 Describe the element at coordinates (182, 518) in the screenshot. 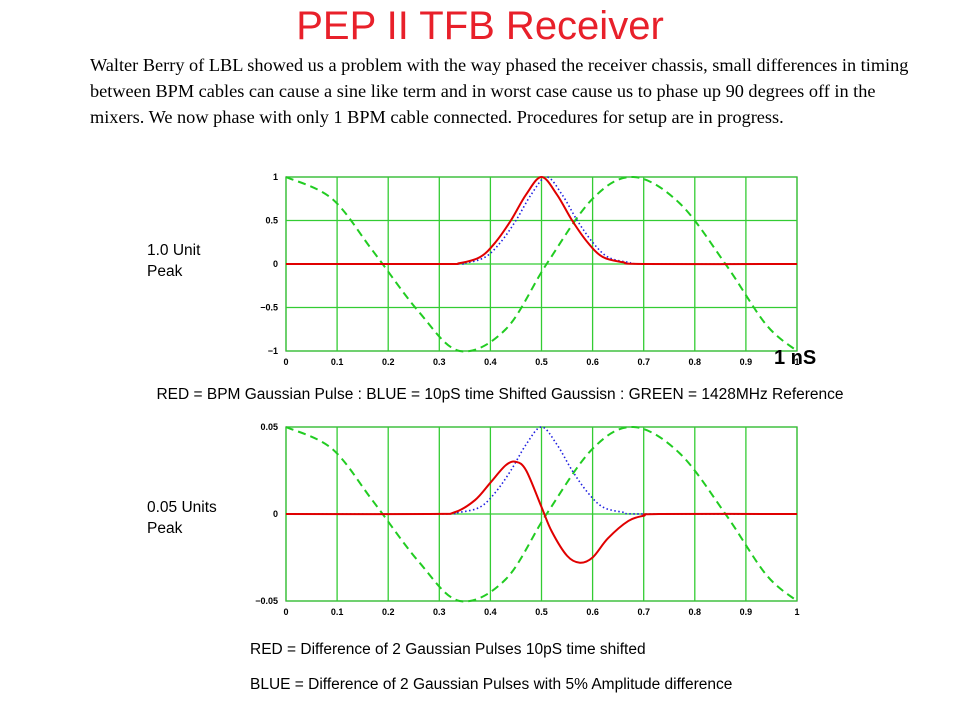

I see `plot2-peak-label: 0.05 Units Peak` at that location.